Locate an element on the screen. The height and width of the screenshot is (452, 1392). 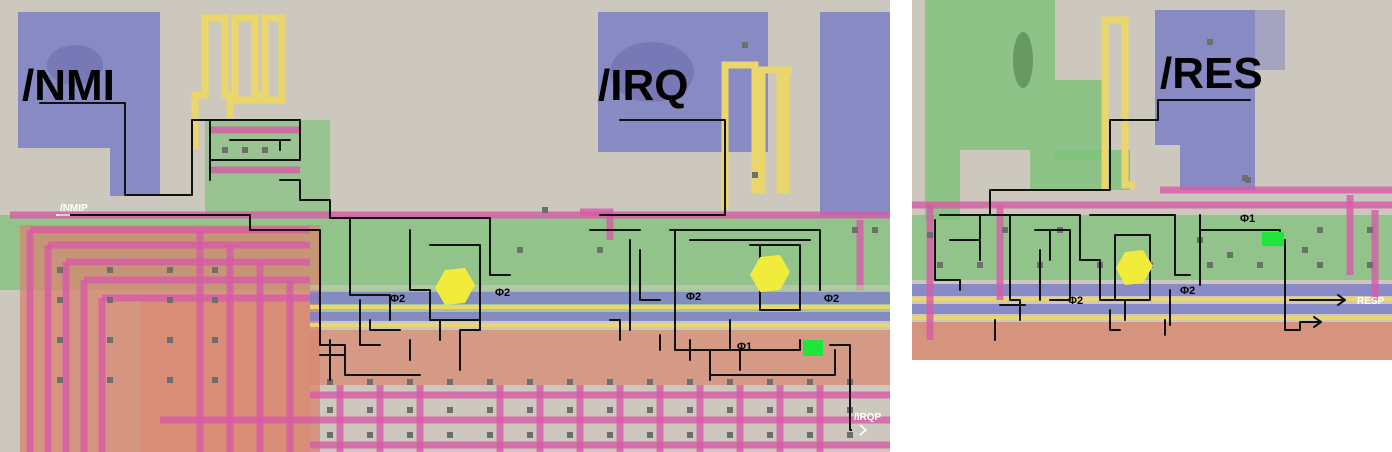
nmip-label: /NMIP is located at coordinates (74, 208).